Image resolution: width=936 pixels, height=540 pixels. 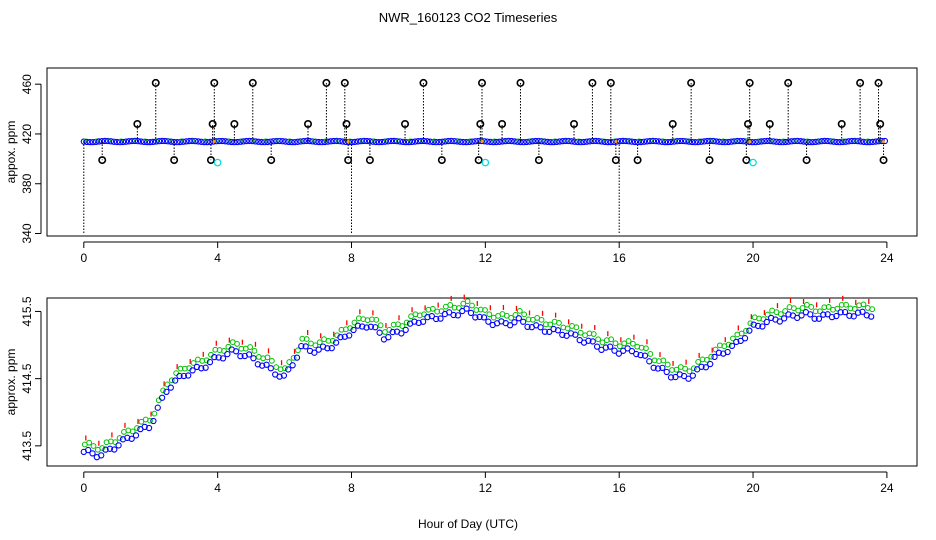 I want to click on bottom-x-tick-label: 24, so click(x=887, y=488).